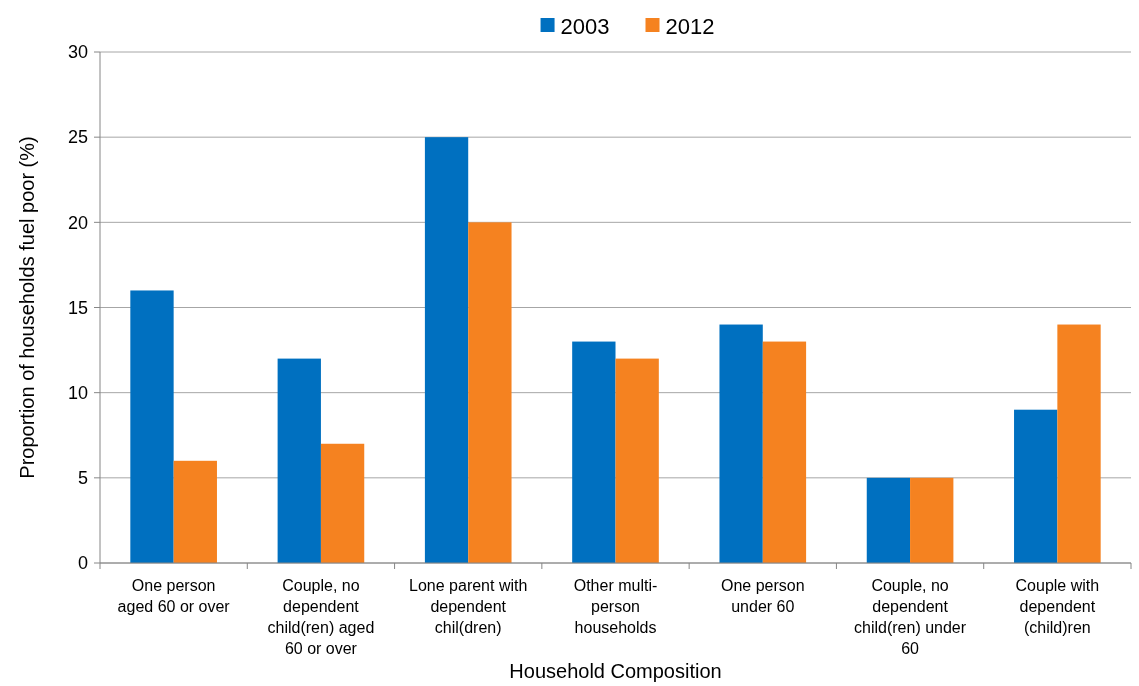 The height and width of the screenshot is (686, 1139). What do you see at coordinates (762, 596) in the screenshot?
I see `x-tick-label: One person under 60` at bounding box center [762, 596].